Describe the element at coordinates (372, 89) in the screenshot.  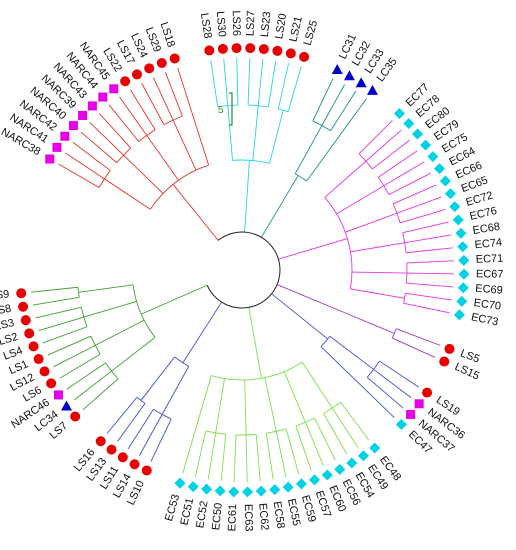
I see `lc-marker` at that location.